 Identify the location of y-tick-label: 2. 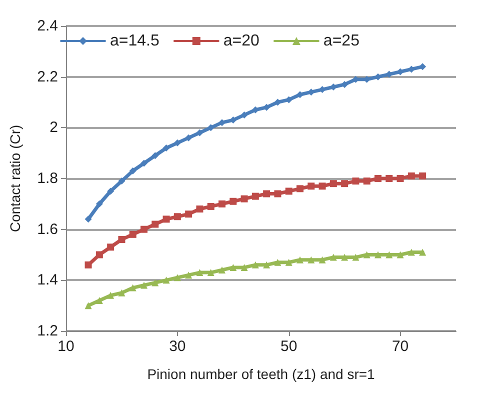
(54, 127).